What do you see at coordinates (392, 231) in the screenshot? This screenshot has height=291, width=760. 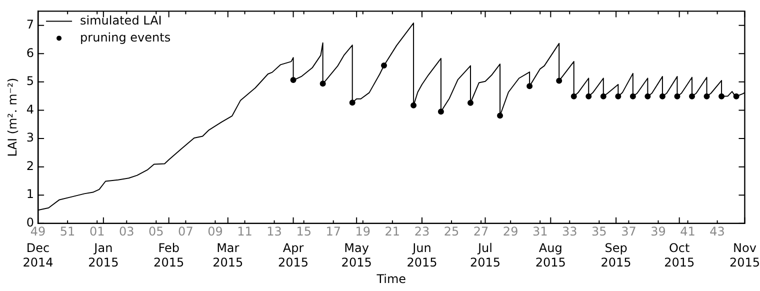 I see `x2-tick-label: 21` at bounding box center [392, 231].